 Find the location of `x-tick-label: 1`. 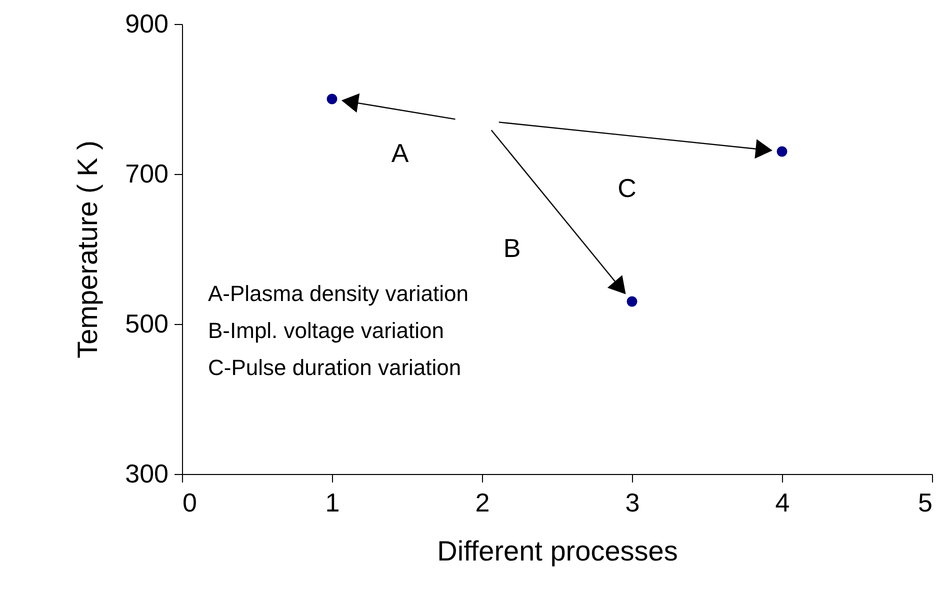

x-tick-label: 1 is located at coordinates (332, 503).